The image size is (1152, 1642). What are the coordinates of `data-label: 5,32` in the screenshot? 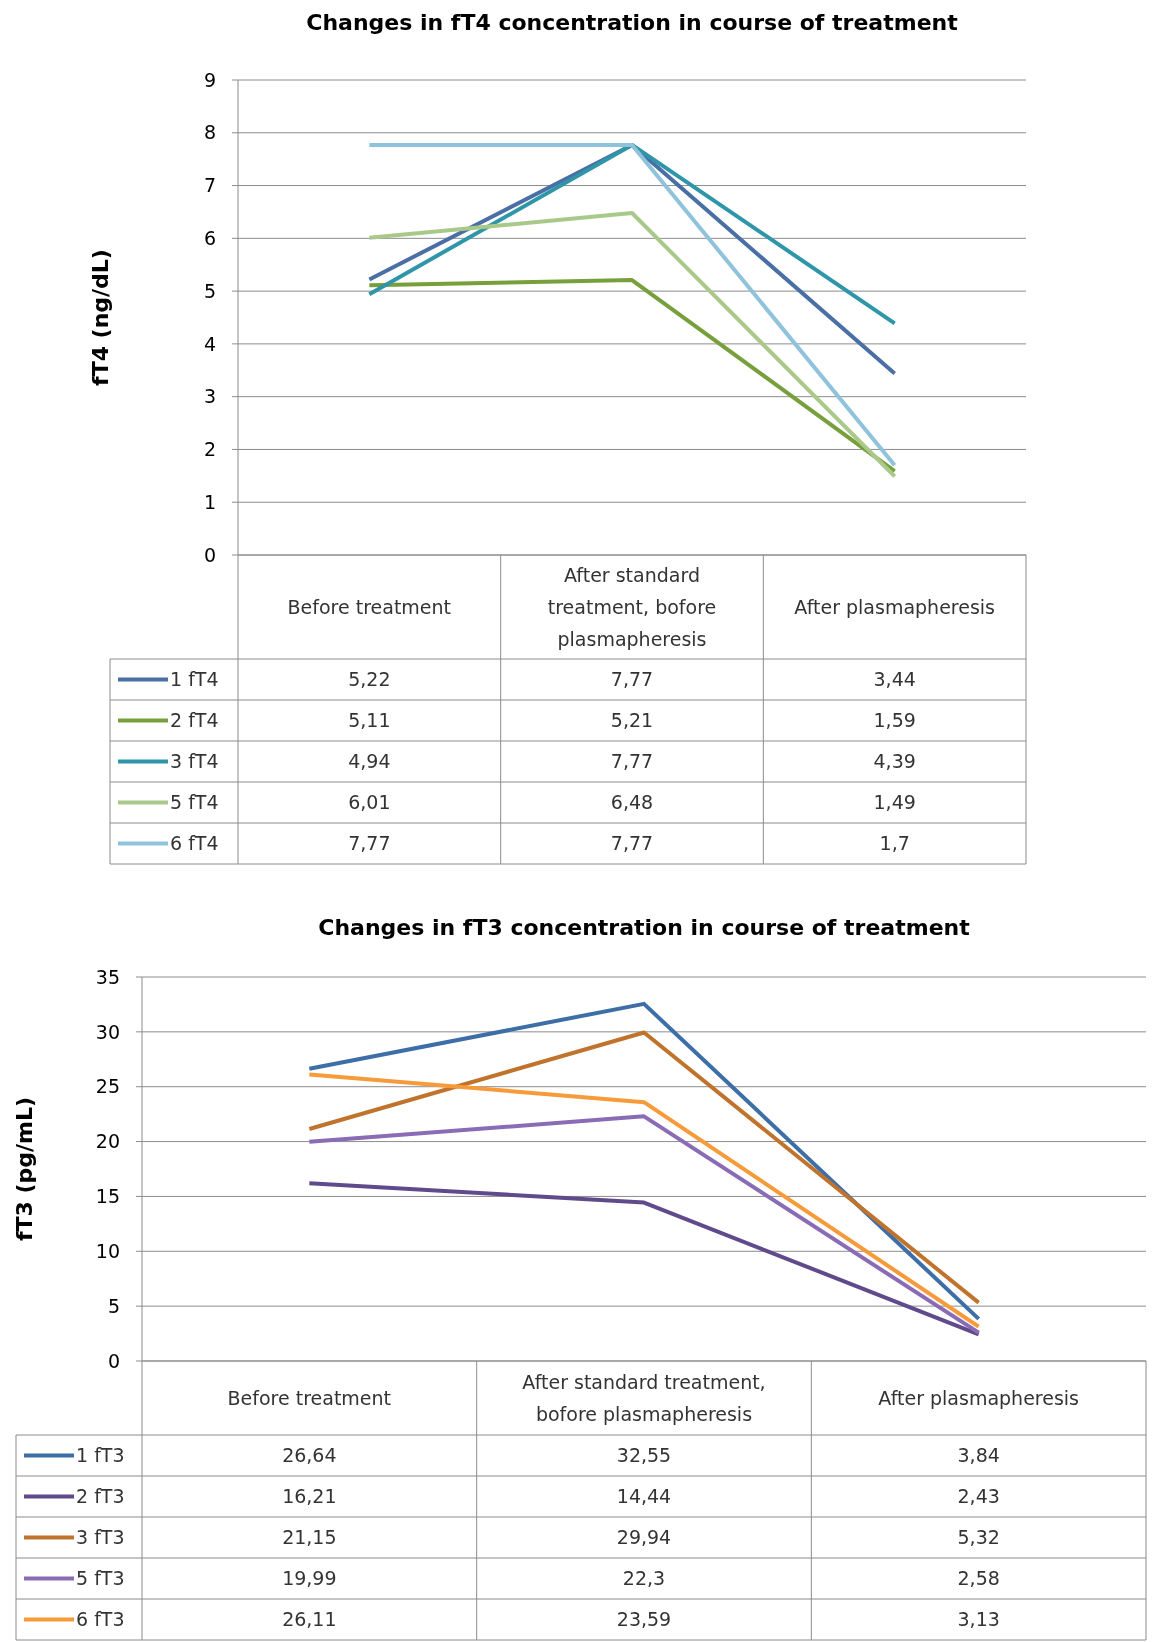 It's located at (978, 1537).